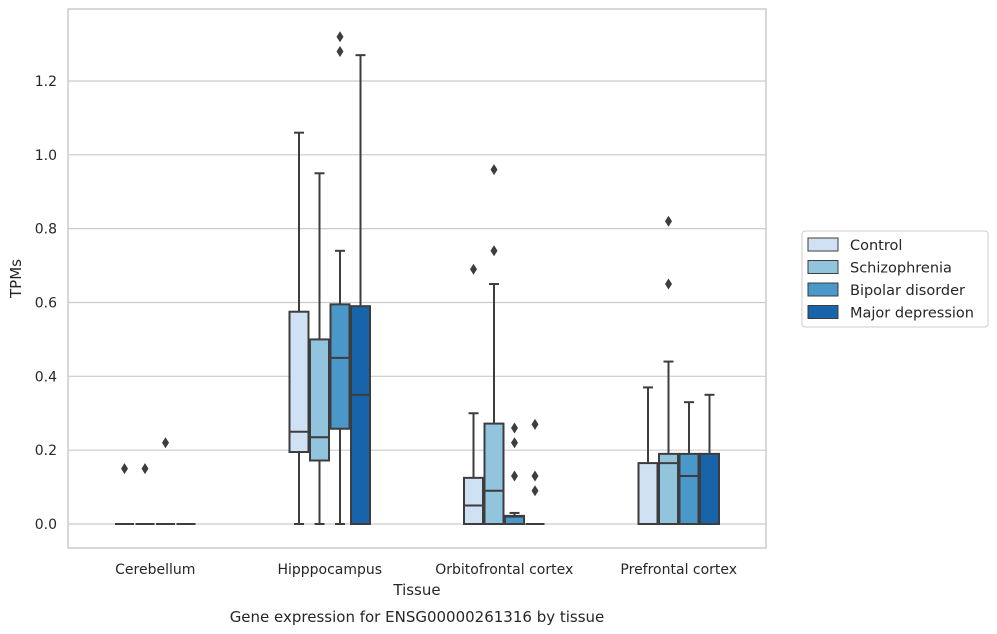 Image resolution: width=997 pixels, height=634 pixels. I want to click on y-tick-label: 0.8, so click(46, 230).